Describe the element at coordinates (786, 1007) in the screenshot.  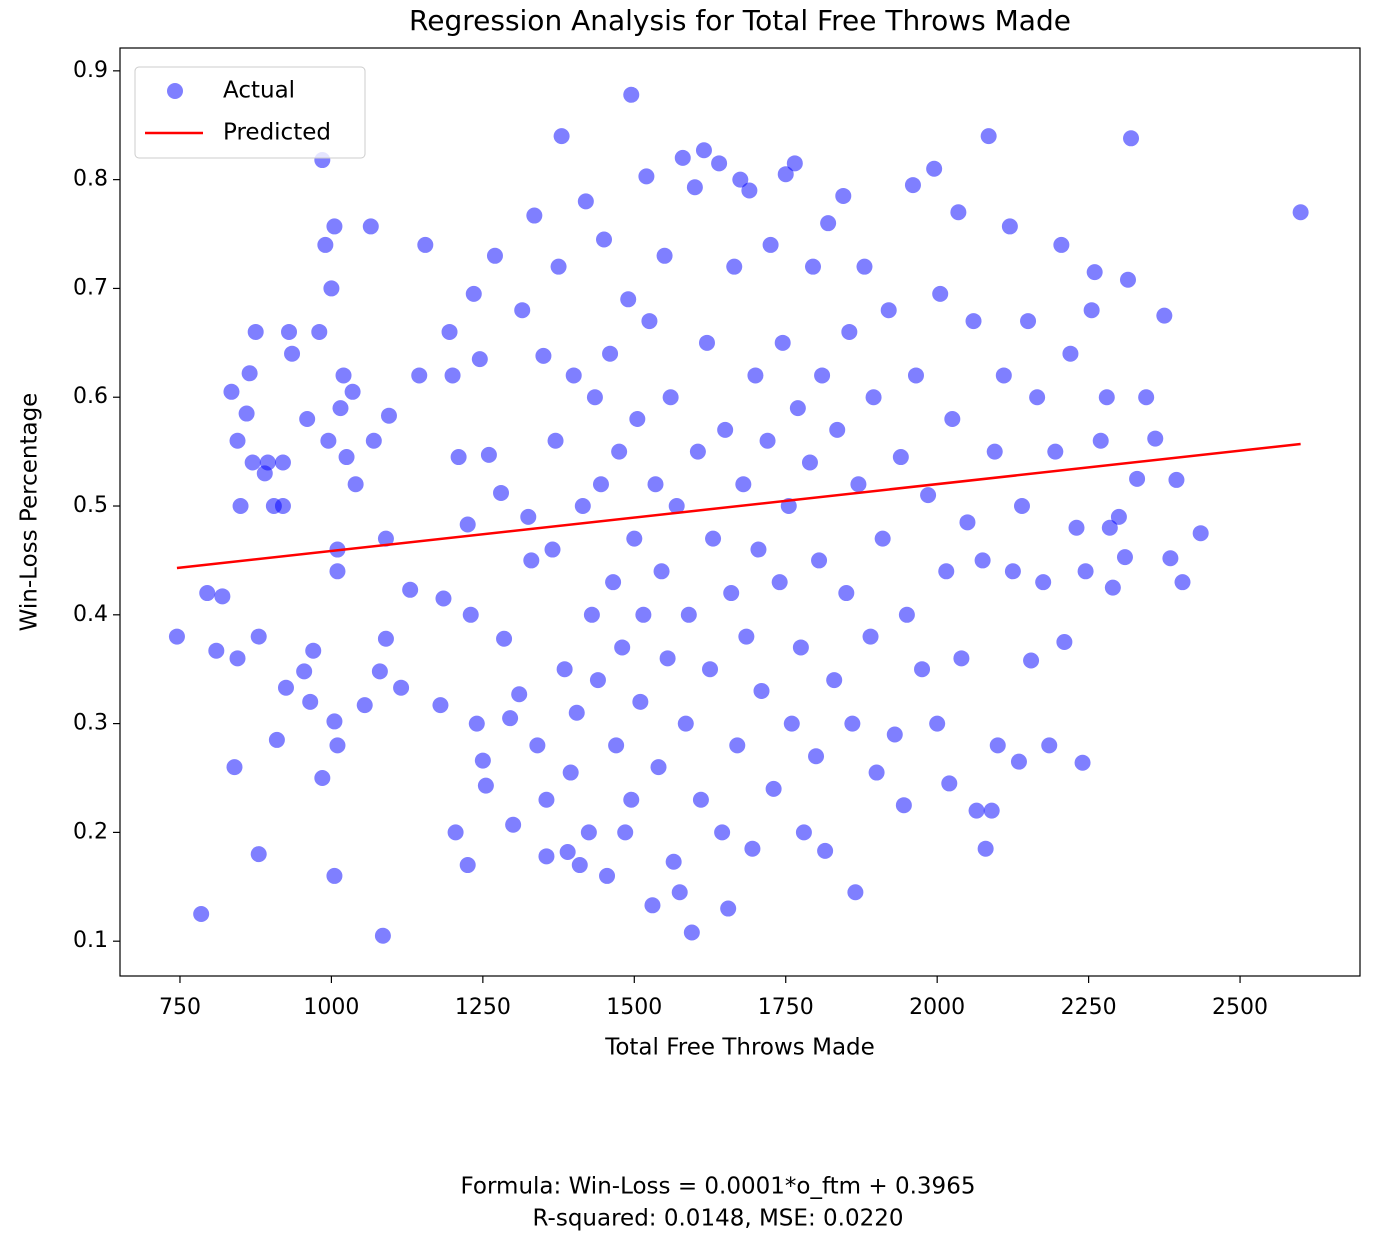
I see `x-tick-label: 1750` at that location.